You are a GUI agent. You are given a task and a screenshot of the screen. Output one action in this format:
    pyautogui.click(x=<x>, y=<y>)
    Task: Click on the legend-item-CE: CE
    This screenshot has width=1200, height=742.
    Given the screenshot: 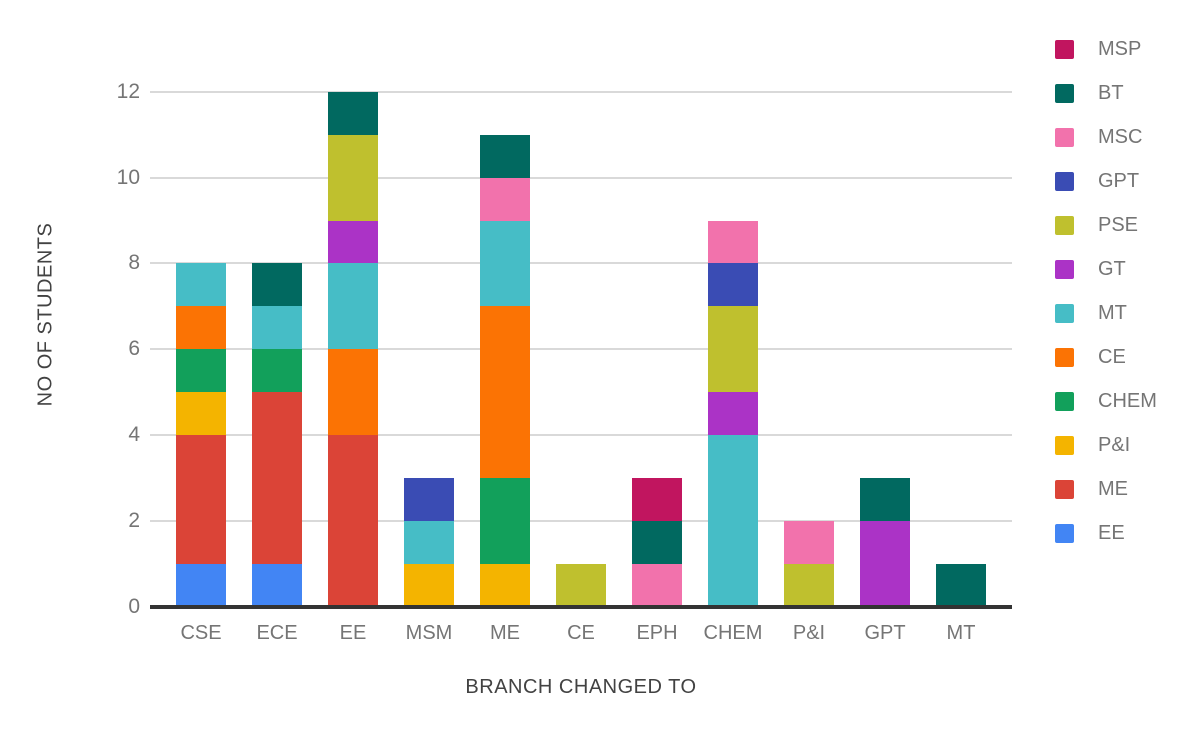 What is the action you would take?
    pyautogui.click(x=1106, y=357)
    